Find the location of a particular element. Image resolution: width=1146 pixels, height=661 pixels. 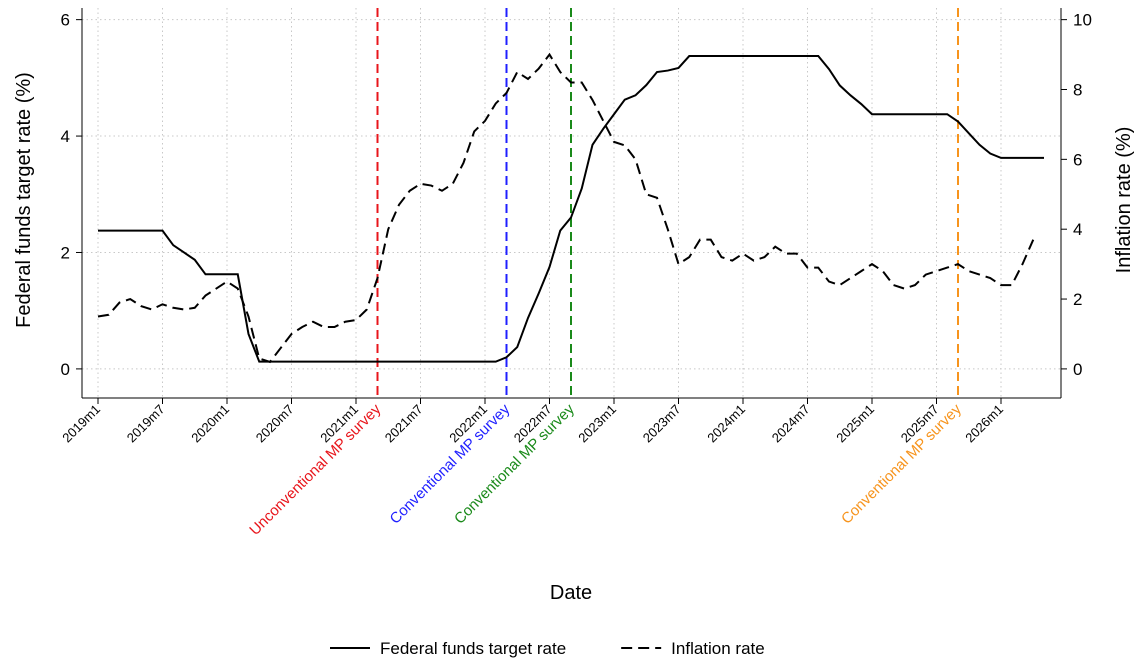

y-axis-label: Federal funds target rate (%) is located at coordinates (24, 200).